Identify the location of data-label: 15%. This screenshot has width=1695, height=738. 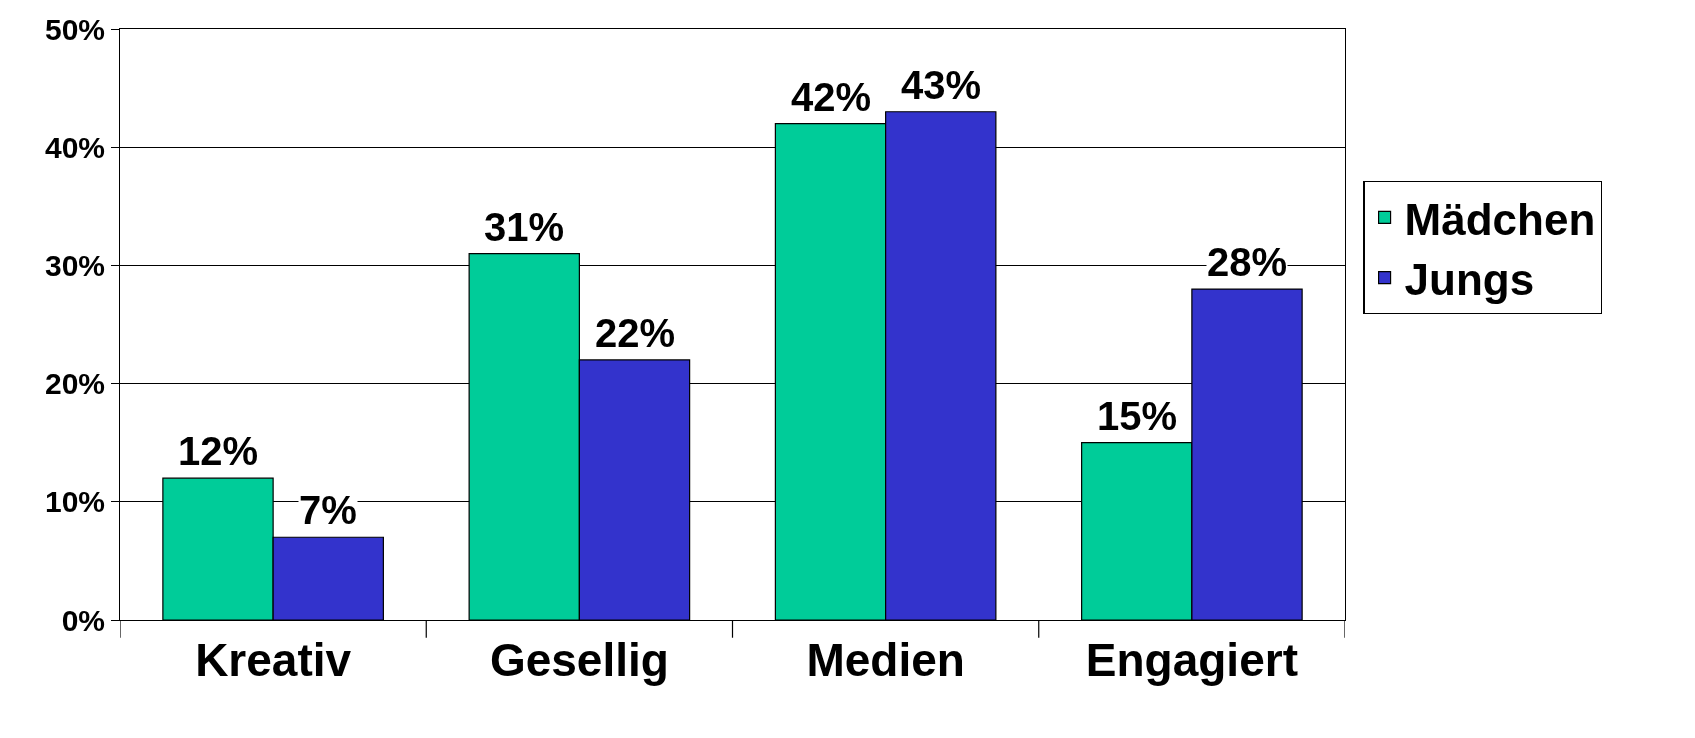
(1137, 416).